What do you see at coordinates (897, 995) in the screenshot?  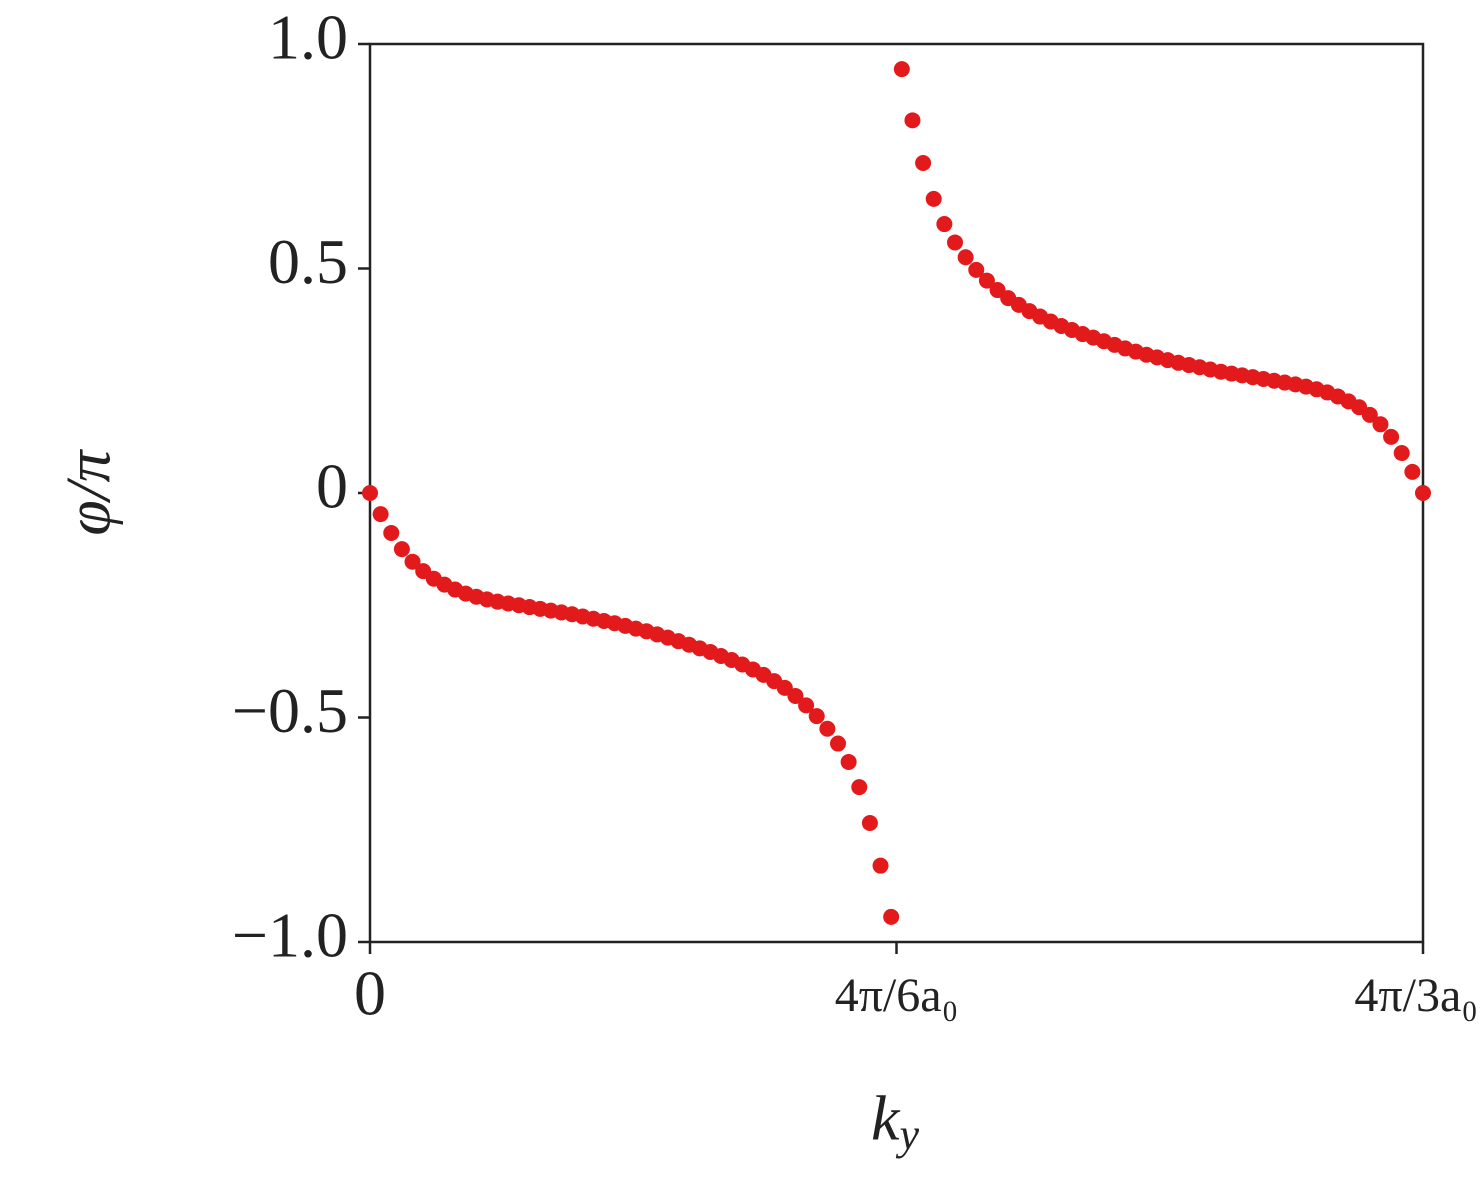 I see `x-tick-label: 4π/6a₀` at bounding box center [897, 995].